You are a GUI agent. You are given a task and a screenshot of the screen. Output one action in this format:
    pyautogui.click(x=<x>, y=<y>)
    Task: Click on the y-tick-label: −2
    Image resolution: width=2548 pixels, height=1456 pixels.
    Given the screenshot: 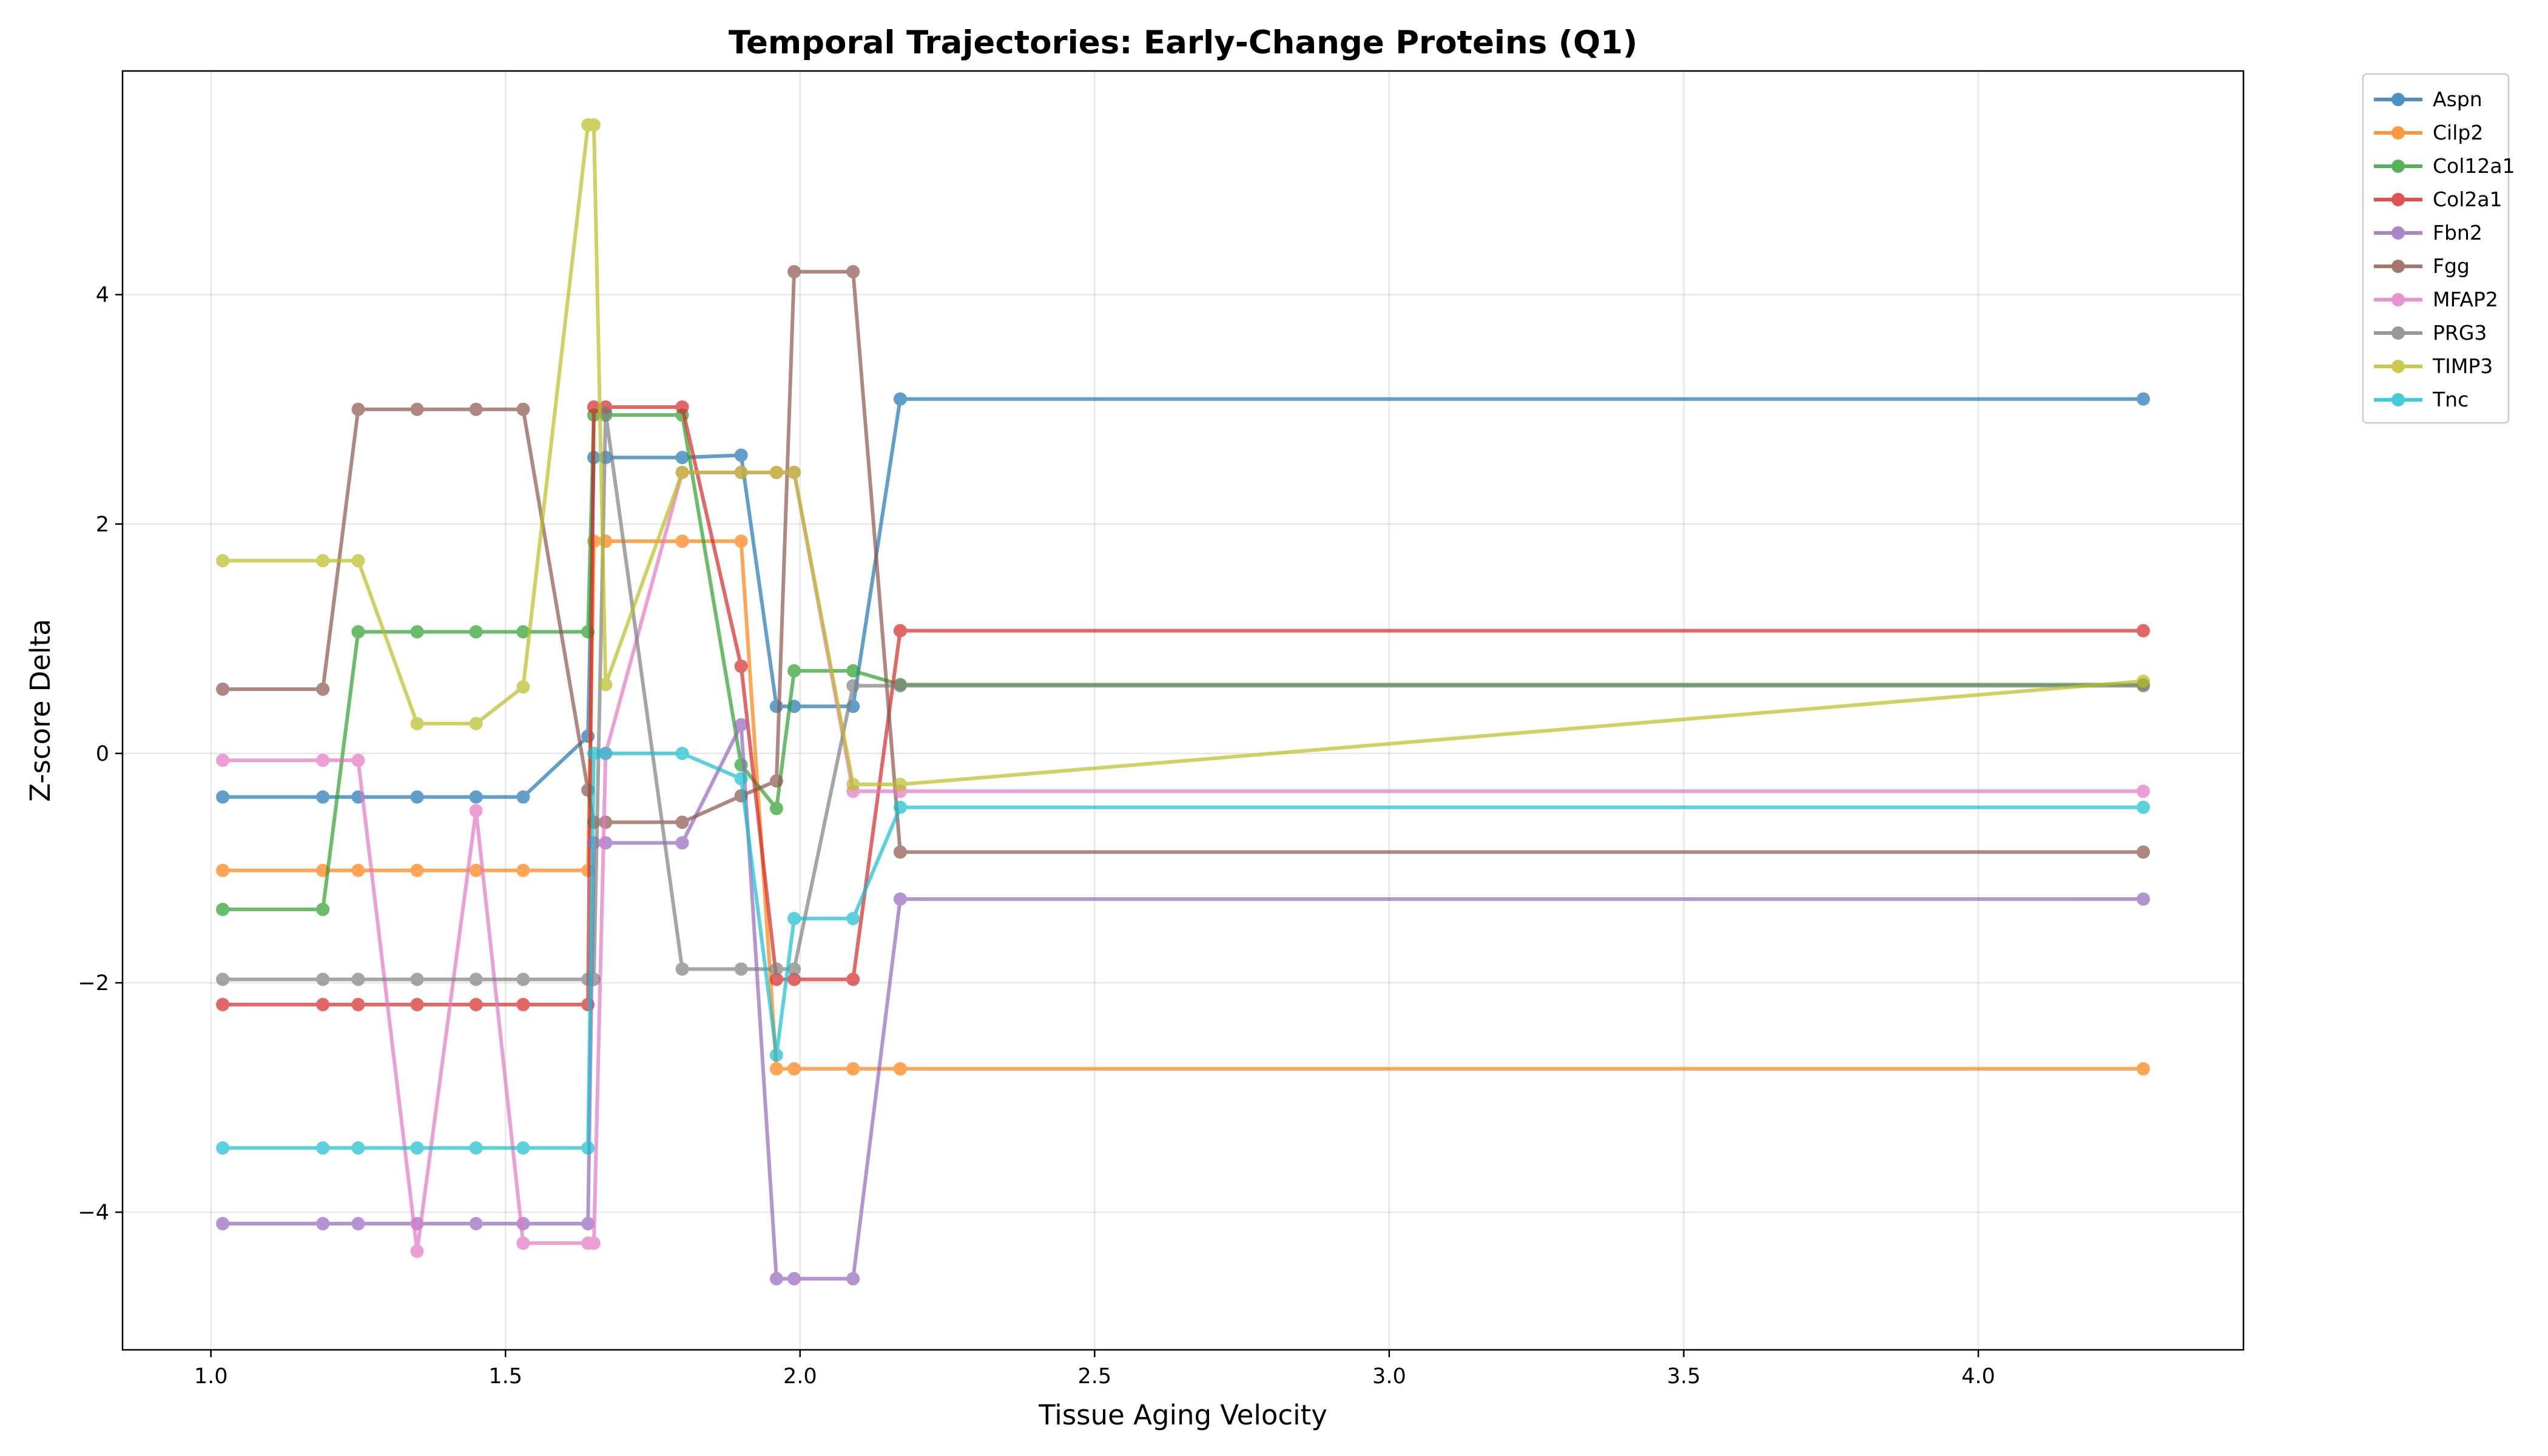 What is the action you would take?
    pyautogui.click(x=93, y=983)
    